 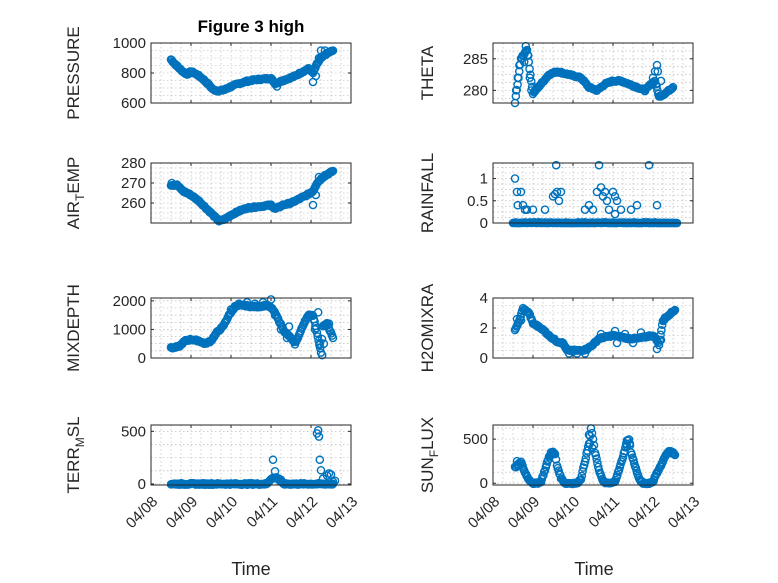 I want to click on y-tick-label: 260, so click(x=133, y=203).